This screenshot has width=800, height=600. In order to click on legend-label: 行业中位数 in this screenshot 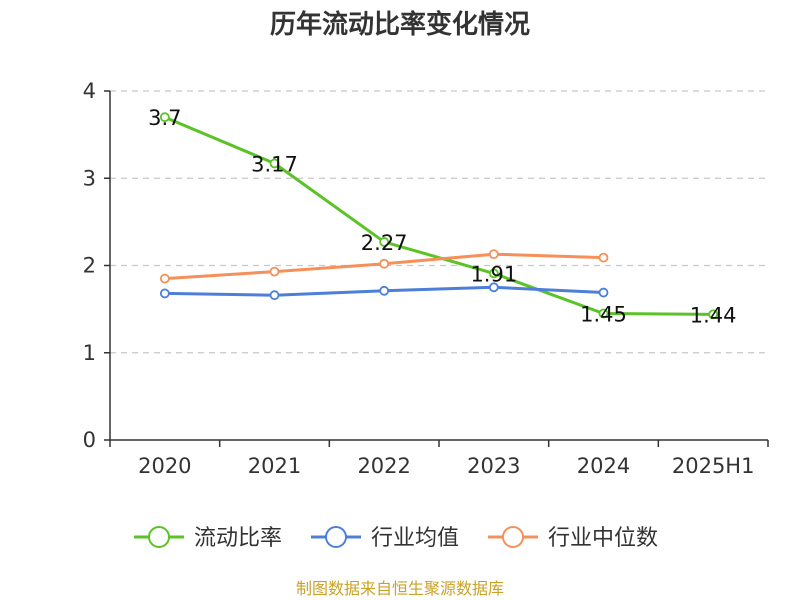, I will do `click(603, 538)`.